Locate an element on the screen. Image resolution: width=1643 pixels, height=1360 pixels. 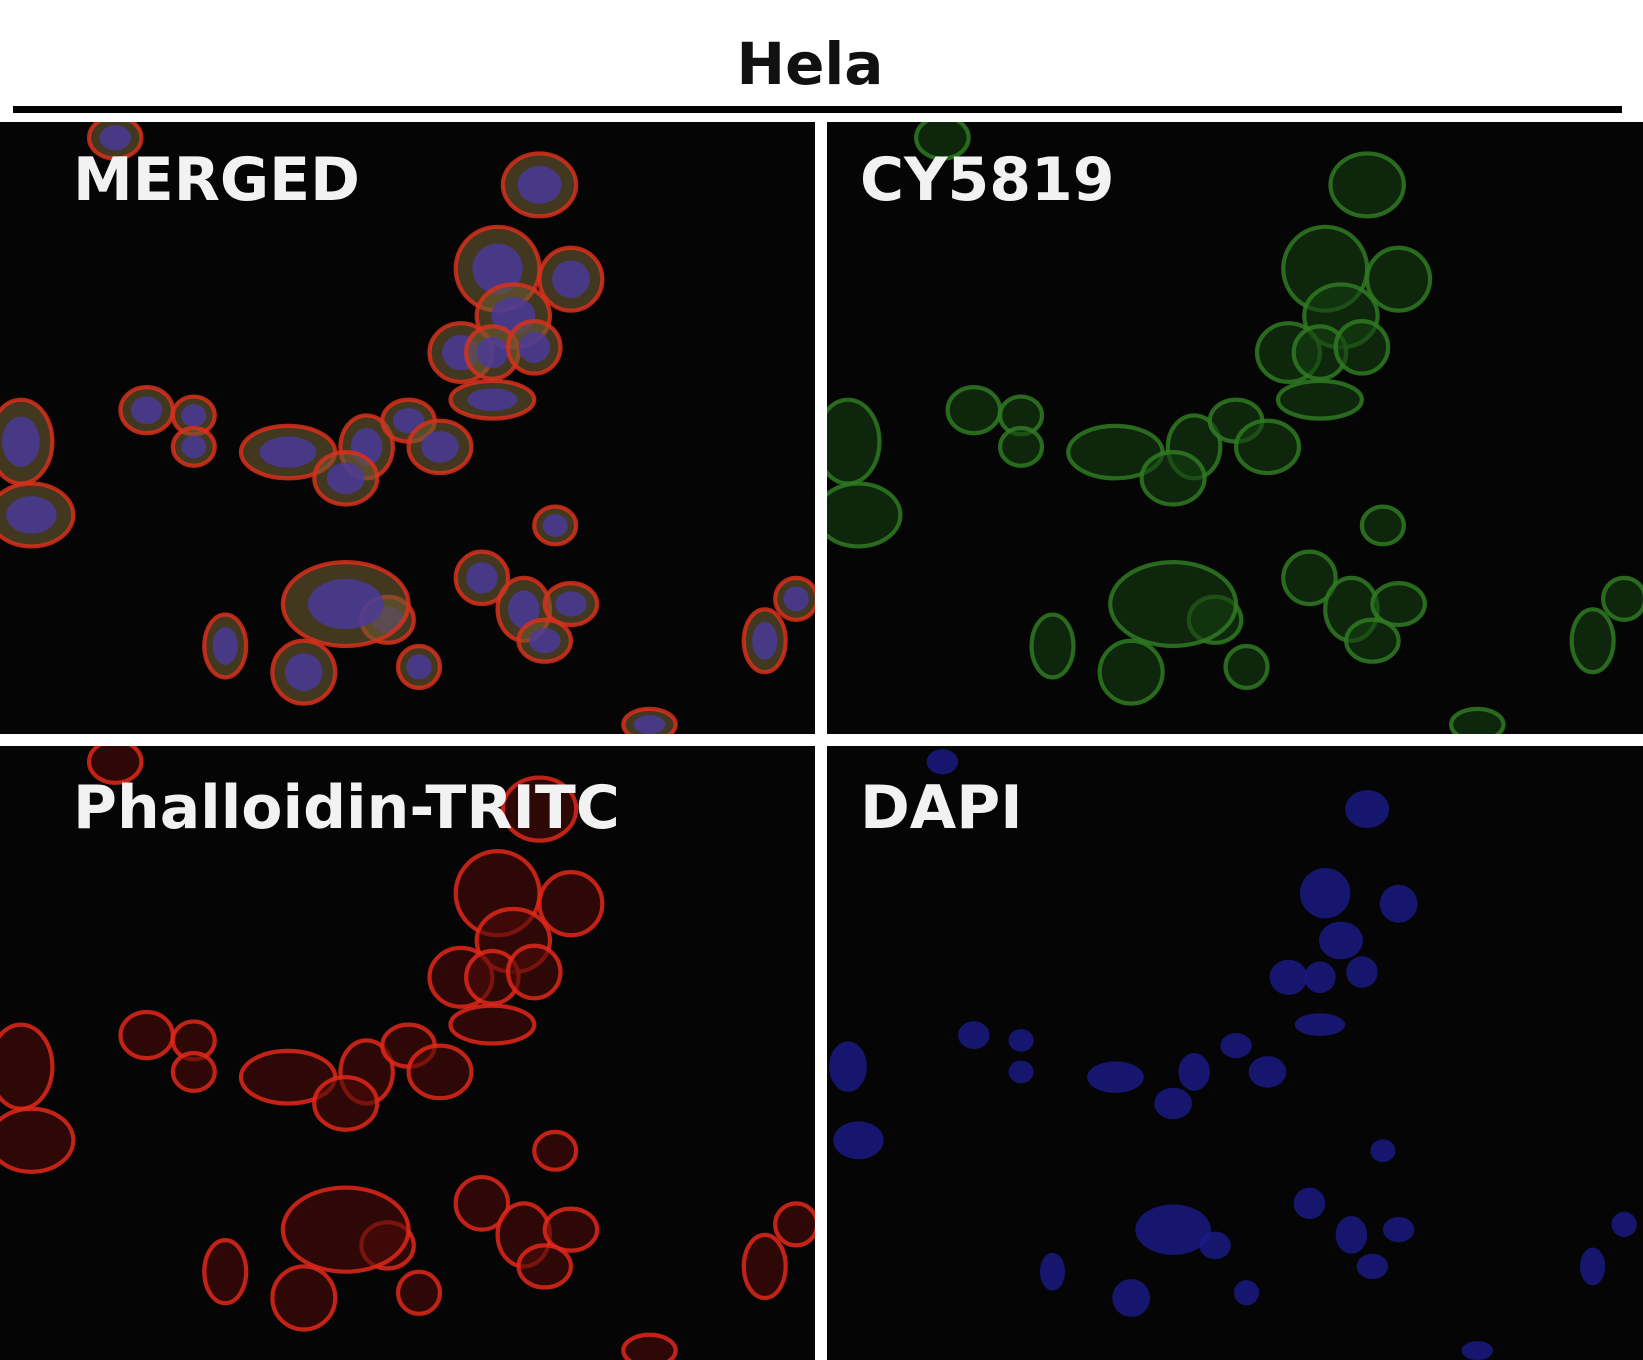
title-underline is located at coordinates (817, 109).